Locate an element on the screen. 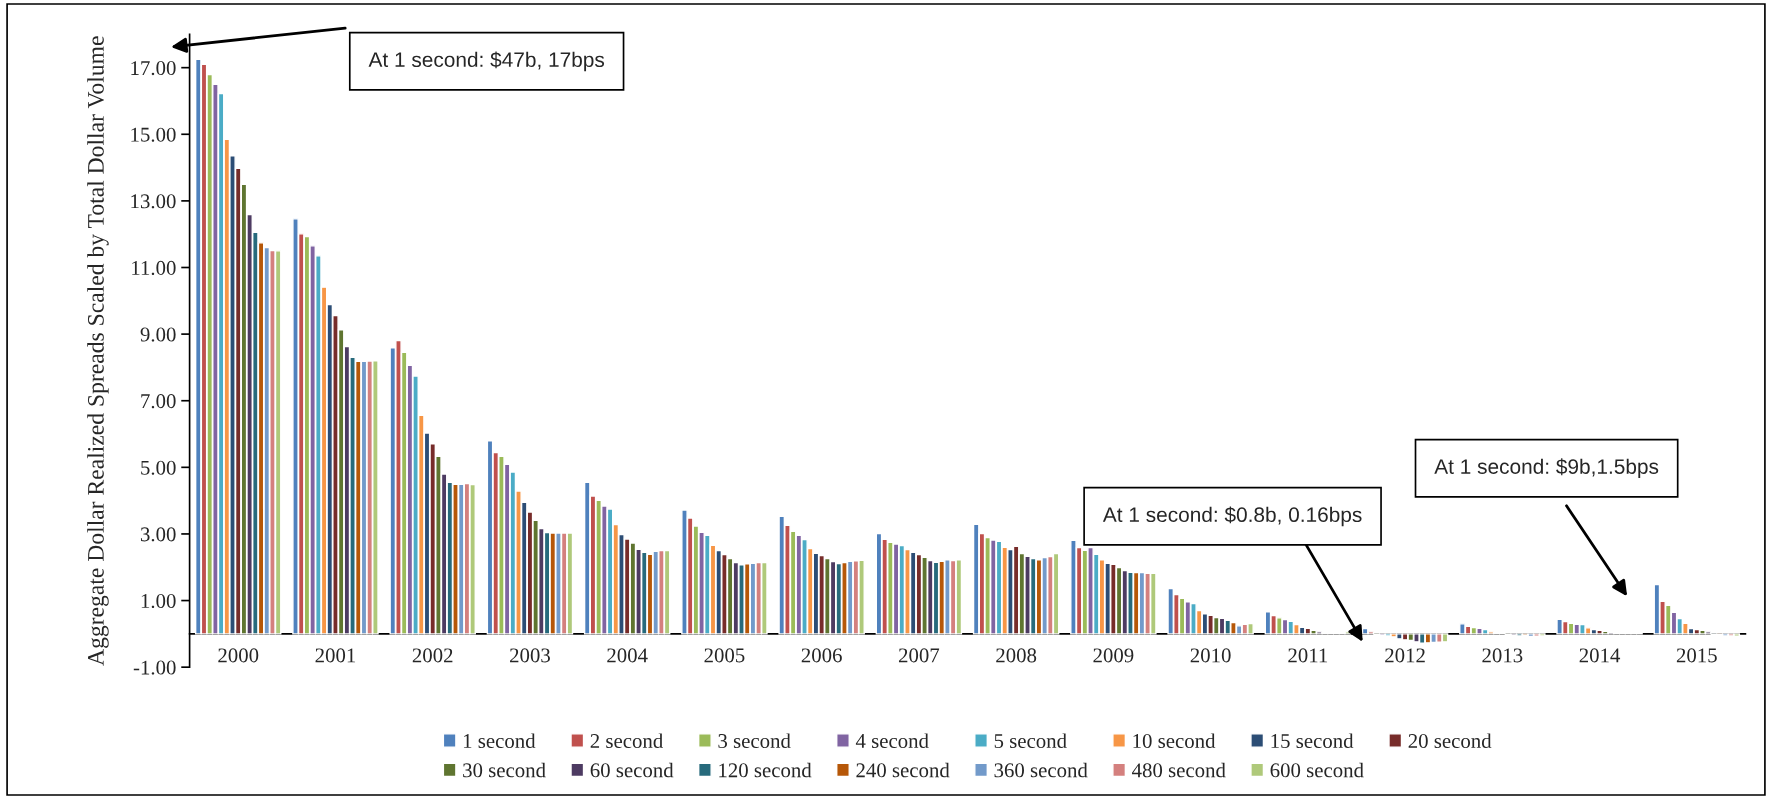 This screenshot has height=799, width=1772. legend-label: 360 second is located at coordinates (1041, 770).